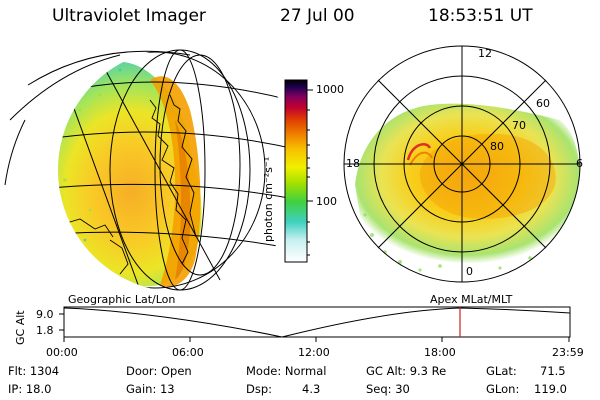 This screenshot has width=600, height=400. What do you see at coordinates (159, 371) in the screenshot?
I see `door-status: Door: Open` at bounding box center [159, 371].